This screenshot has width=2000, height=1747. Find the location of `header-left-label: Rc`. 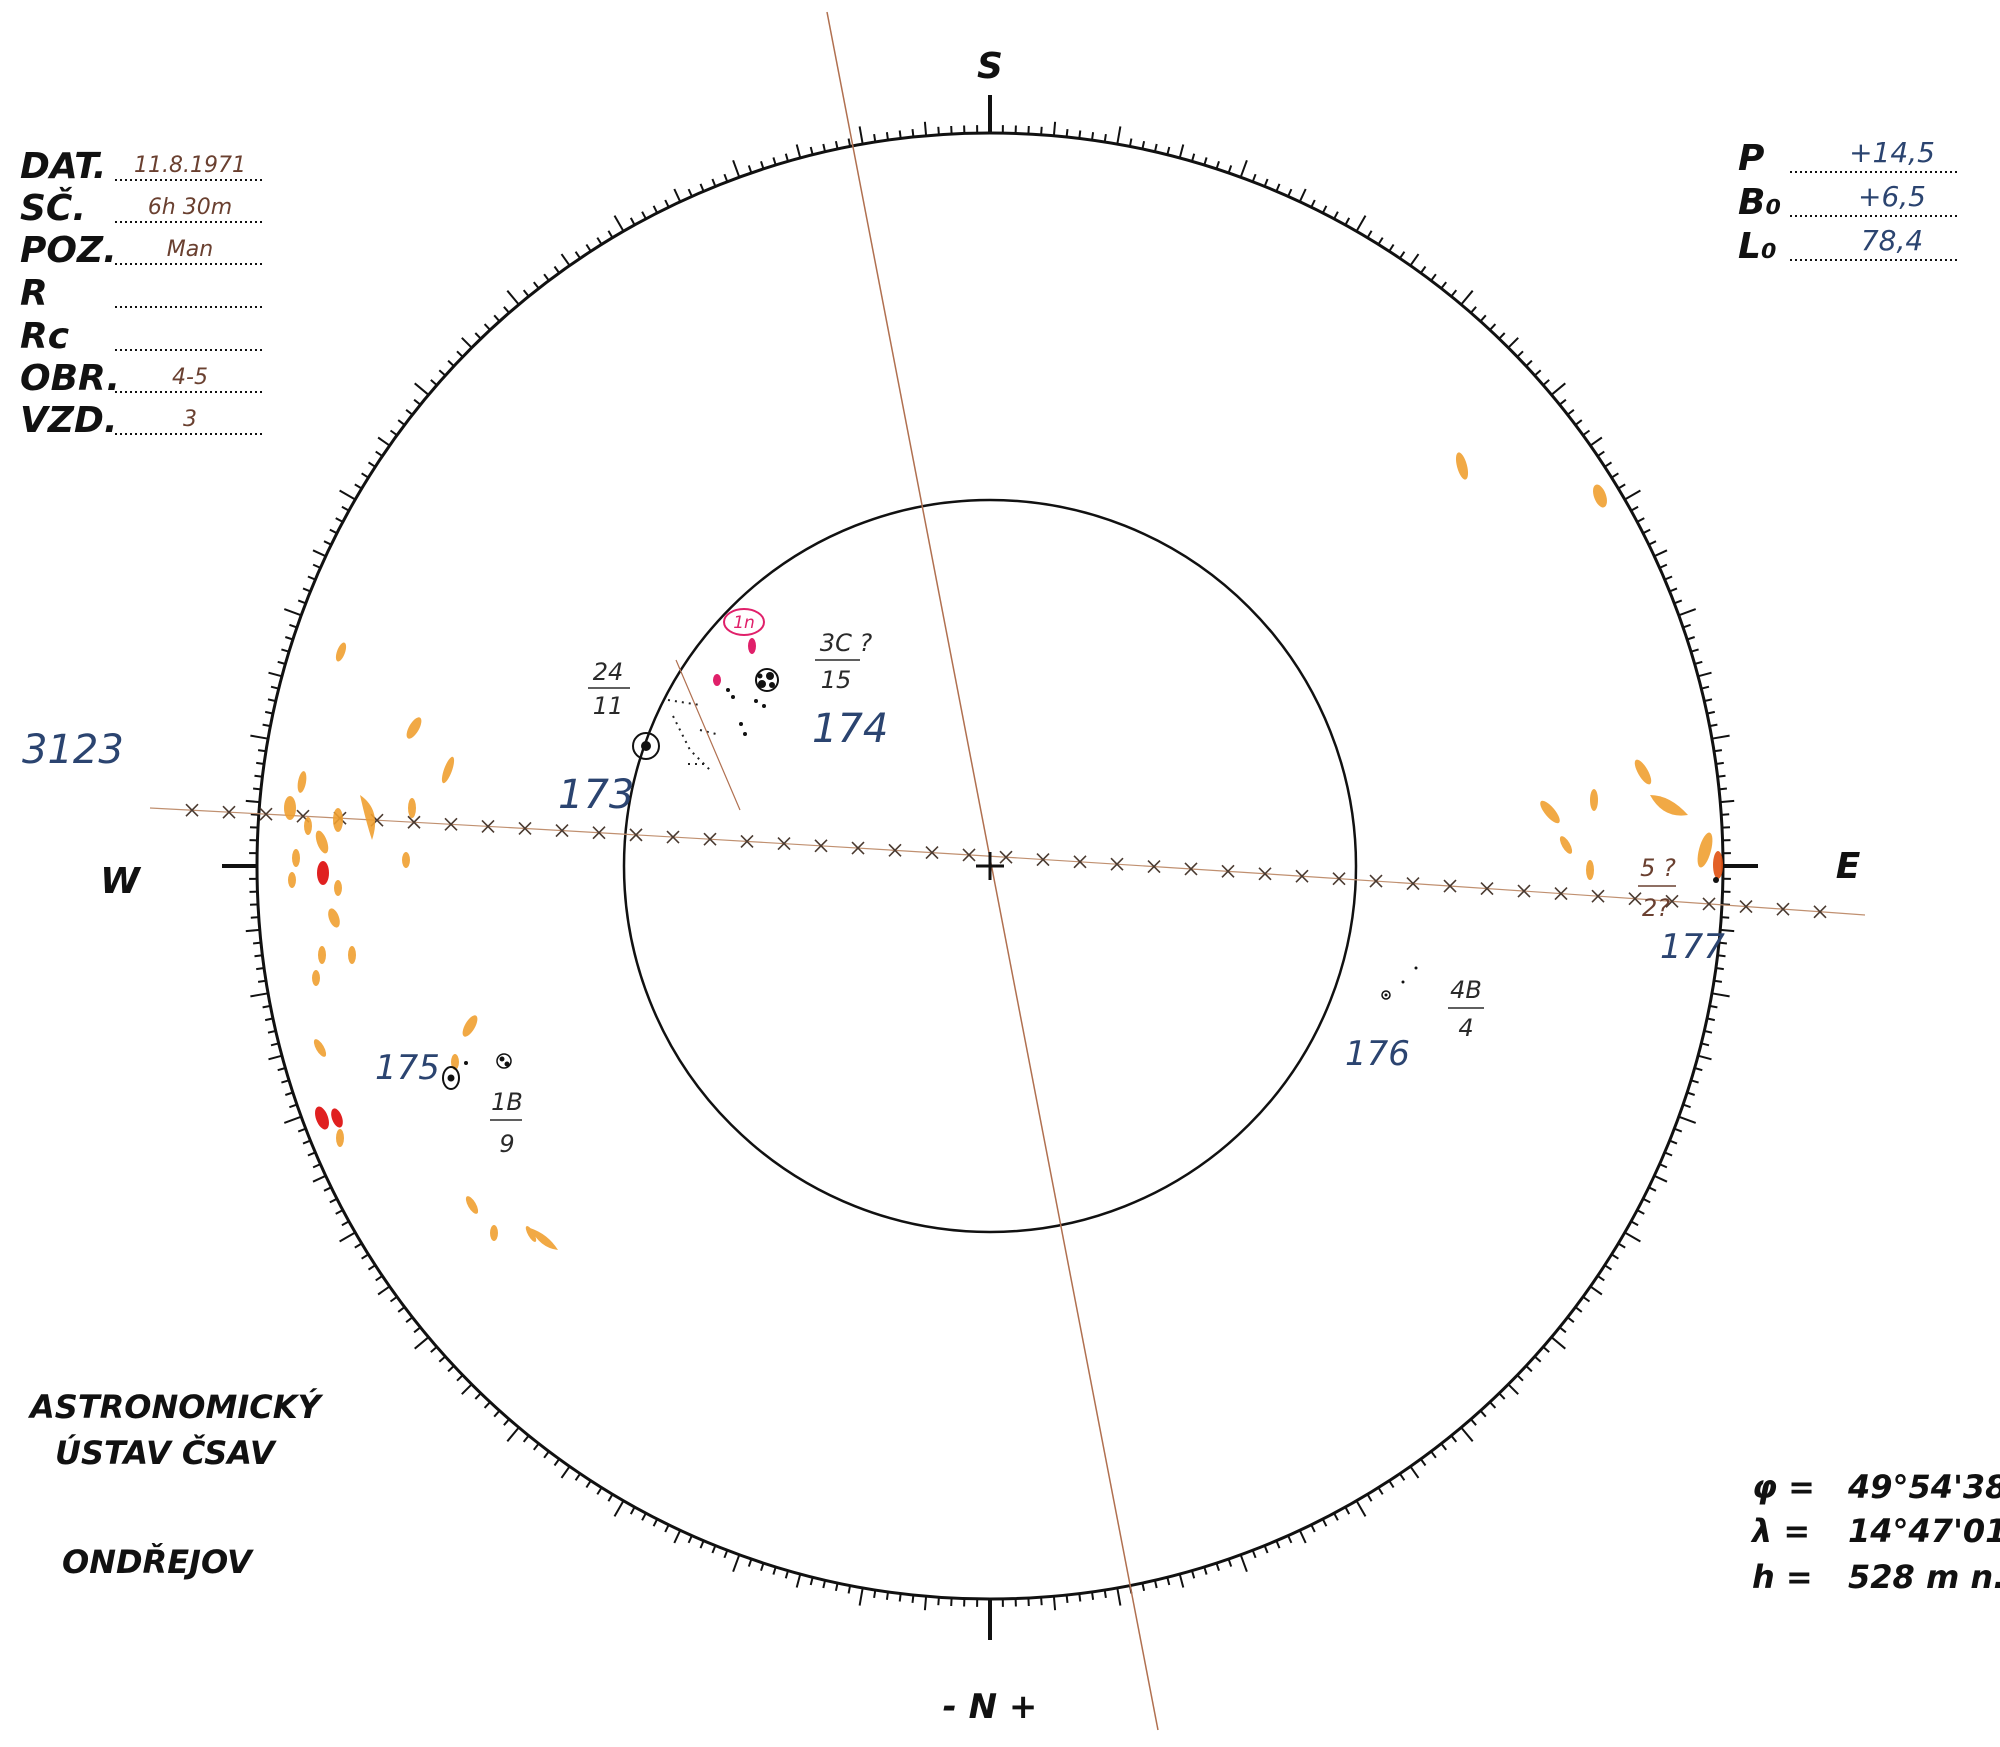

header-left-label: Rc is located at coordinates (44, 336).